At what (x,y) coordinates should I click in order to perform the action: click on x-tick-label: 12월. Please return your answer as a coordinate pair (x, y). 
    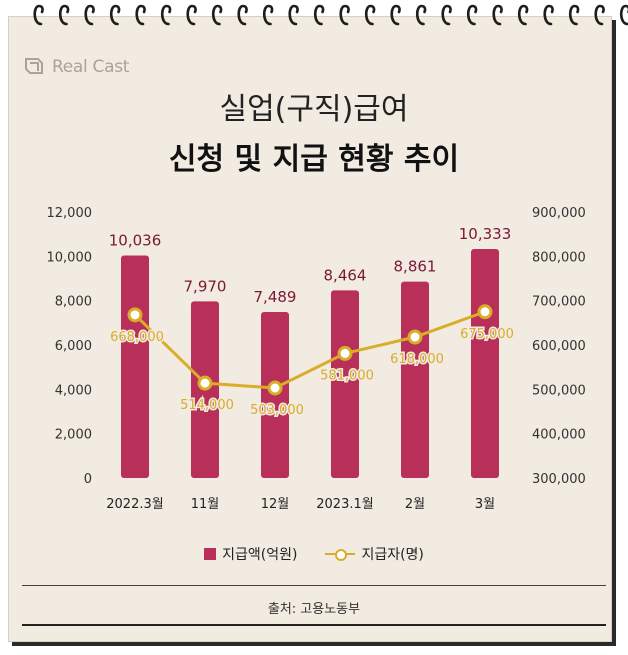
    Looking at the image, I should click on (275, 504).